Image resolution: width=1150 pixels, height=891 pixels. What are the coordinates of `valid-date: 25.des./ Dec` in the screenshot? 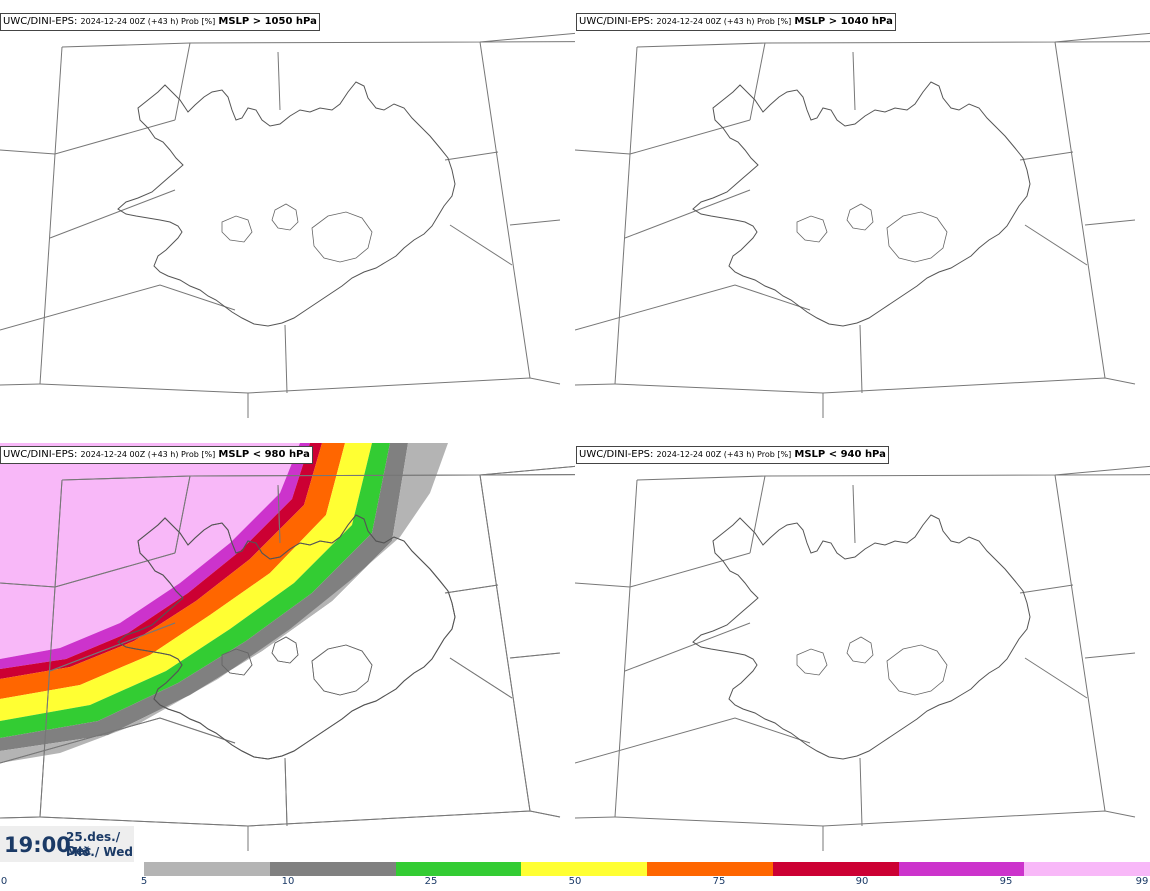 It's located at (93, 844).